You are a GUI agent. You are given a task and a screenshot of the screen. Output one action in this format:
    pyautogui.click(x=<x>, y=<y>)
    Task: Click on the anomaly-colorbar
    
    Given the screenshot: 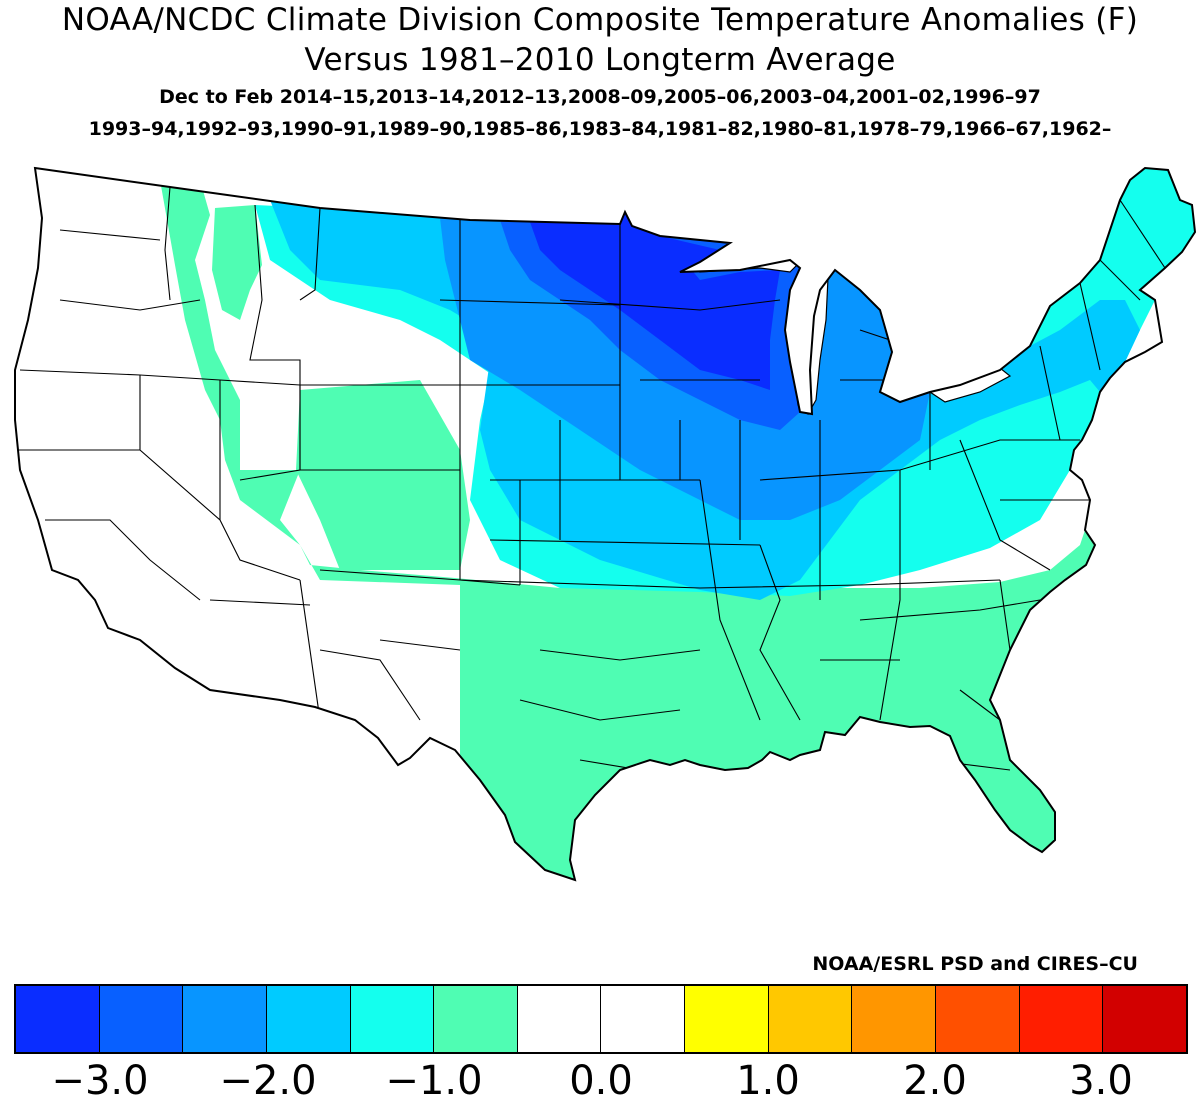 What is the action you would take?
    pyautogui.click(x=601, y=1019)
    